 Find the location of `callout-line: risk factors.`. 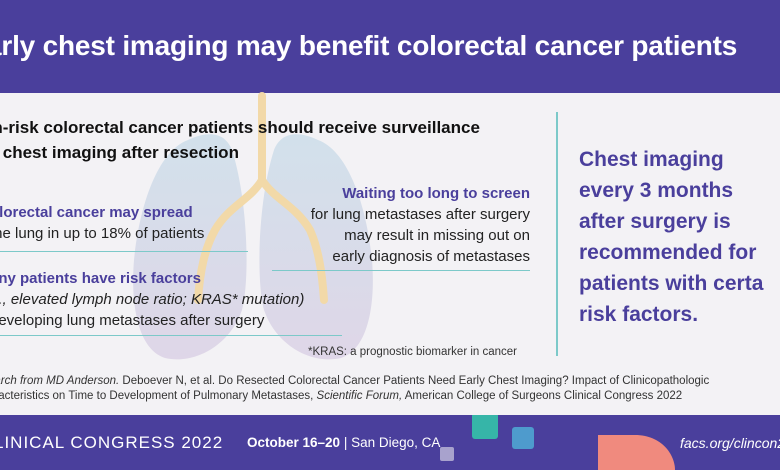

callout-line: risk factors. is located at coordinates (639, 314).